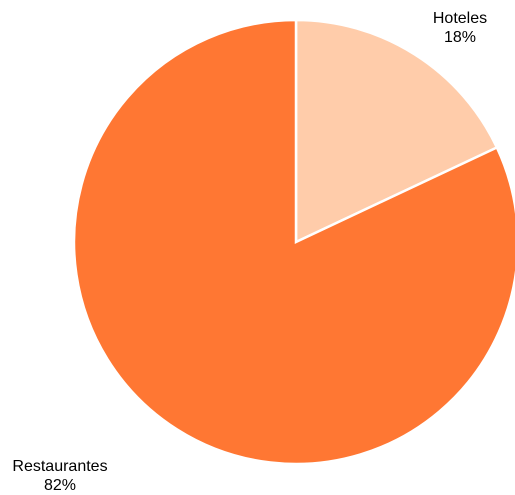 Image resolution: width=515 pixels, height=495 pixels. Describe the element at coordinates (59, 466) in the screenshot. I see `slice-label-restaurantes: Restaurantes` at that location.